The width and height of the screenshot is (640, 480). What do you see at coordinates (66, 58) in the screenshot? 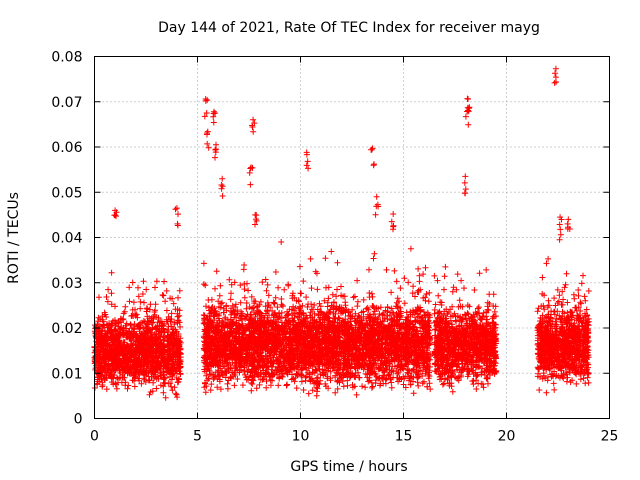
I see `y-tick-label: 0.08` at bounding box center [66, 58].